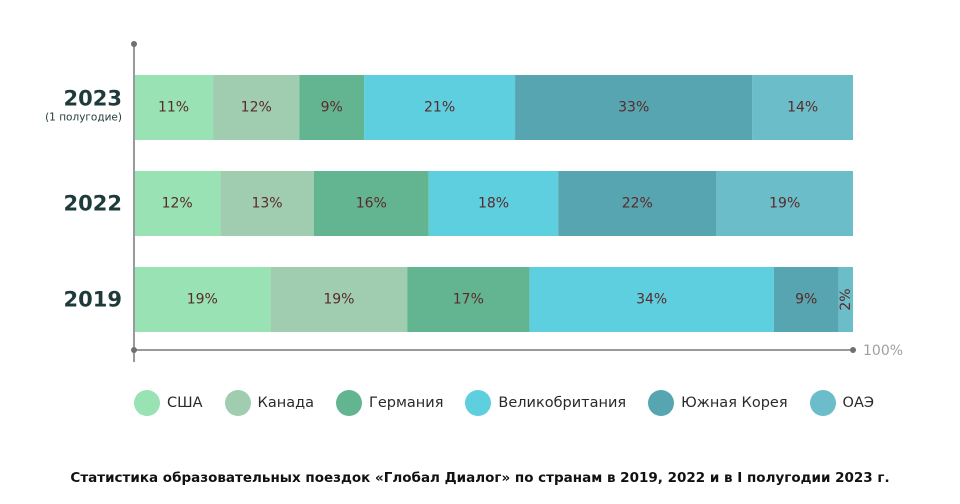  Describe the element at coordinates (286, 403) in the screenshot. I see `legend-label: Канада` at that location.